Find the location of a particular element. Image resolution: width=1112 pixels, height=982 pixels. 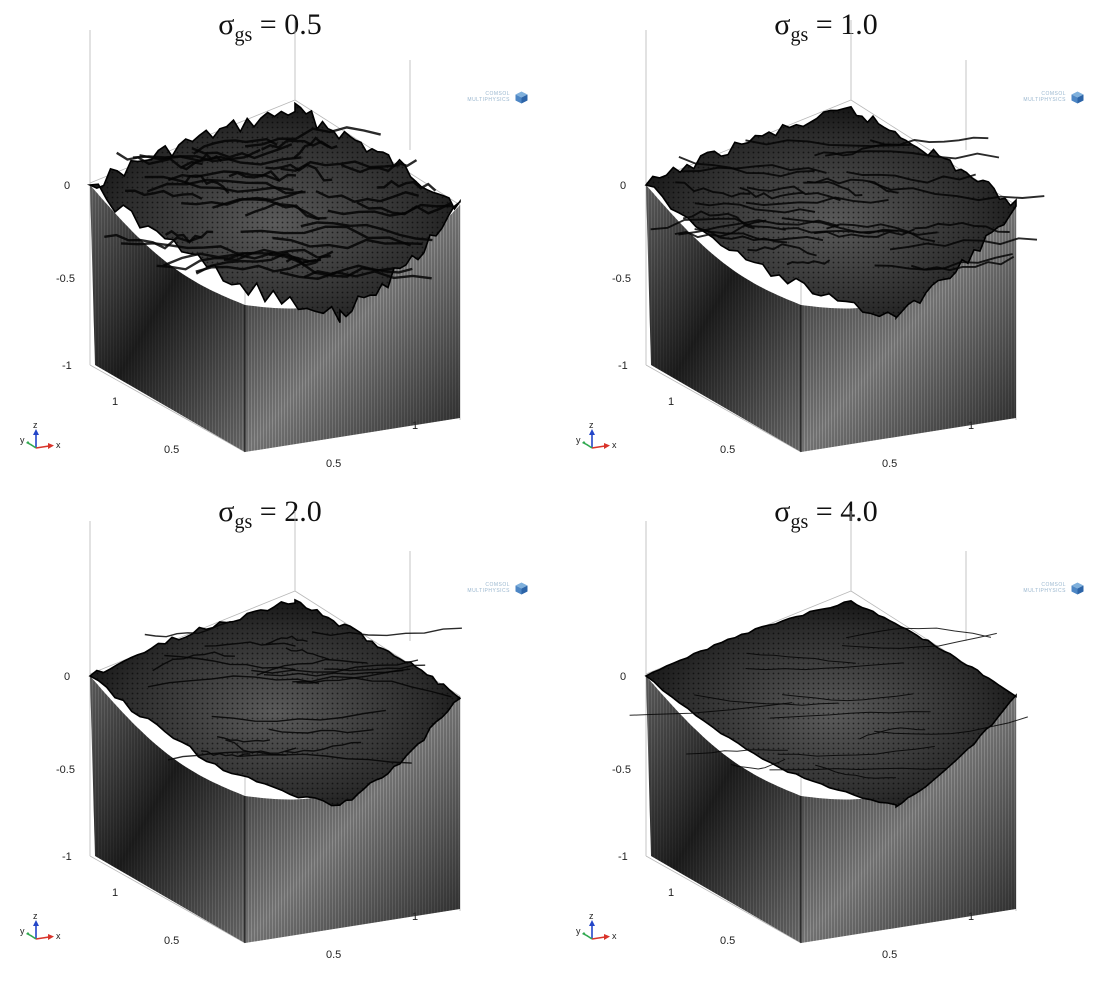

sigma-value: 0.5 is located at coordinates (303, 24).